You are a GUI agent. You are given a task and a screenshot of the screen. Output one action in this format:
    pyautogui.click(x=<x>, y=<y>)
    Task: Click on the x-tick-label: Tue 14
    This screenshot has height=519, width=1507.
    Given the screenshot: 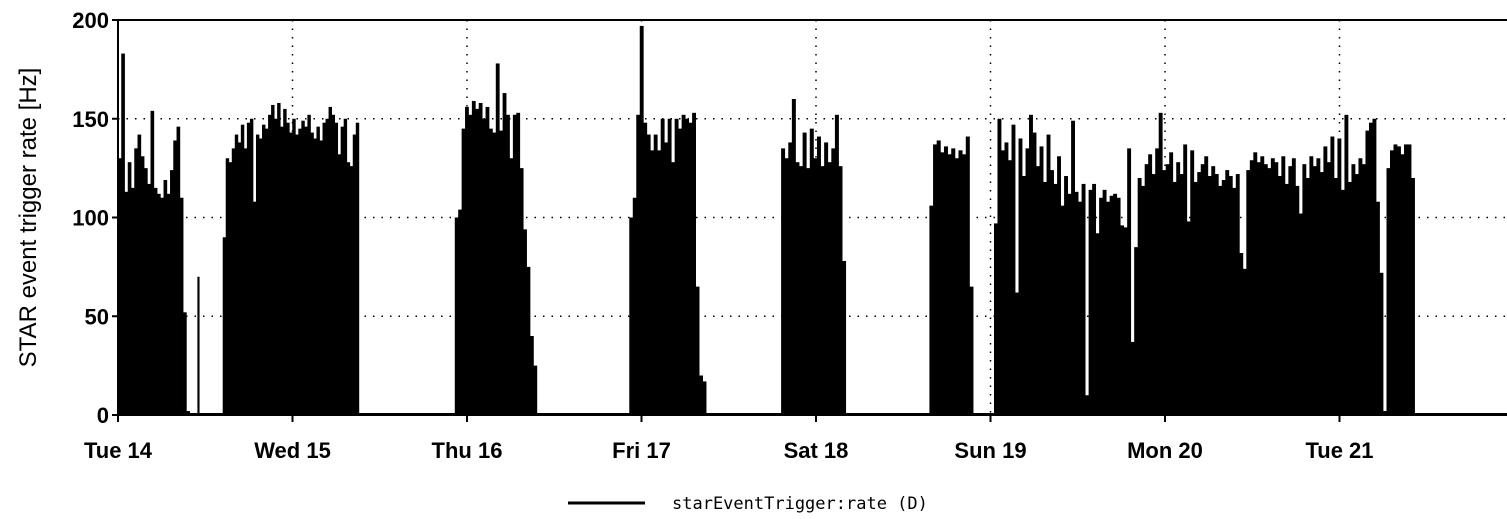 What is the action you would take?
    pyautogui.click(x=118, y=450)
    